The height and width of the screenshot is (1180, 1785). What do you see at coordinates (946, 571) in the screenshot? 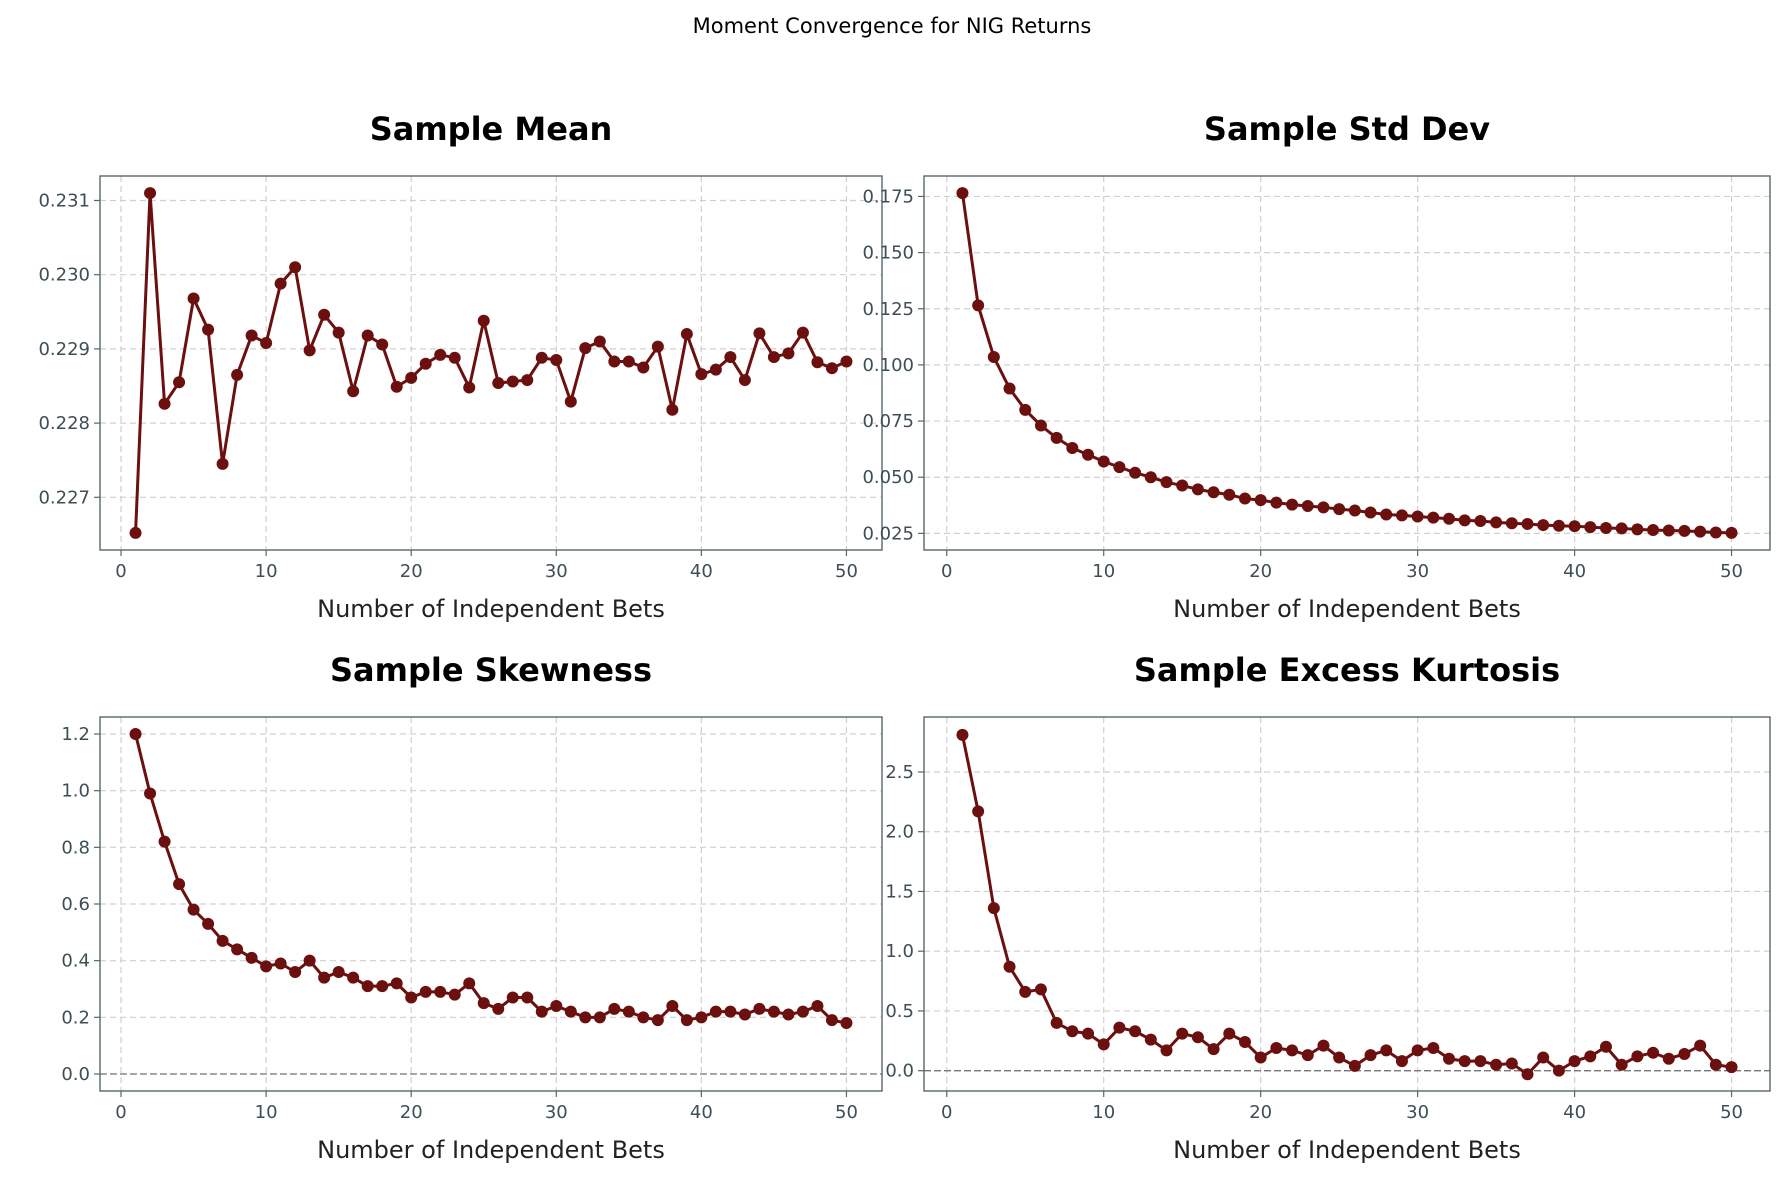
I see `x-tick-label: 0` at bounding box center [946, 571].